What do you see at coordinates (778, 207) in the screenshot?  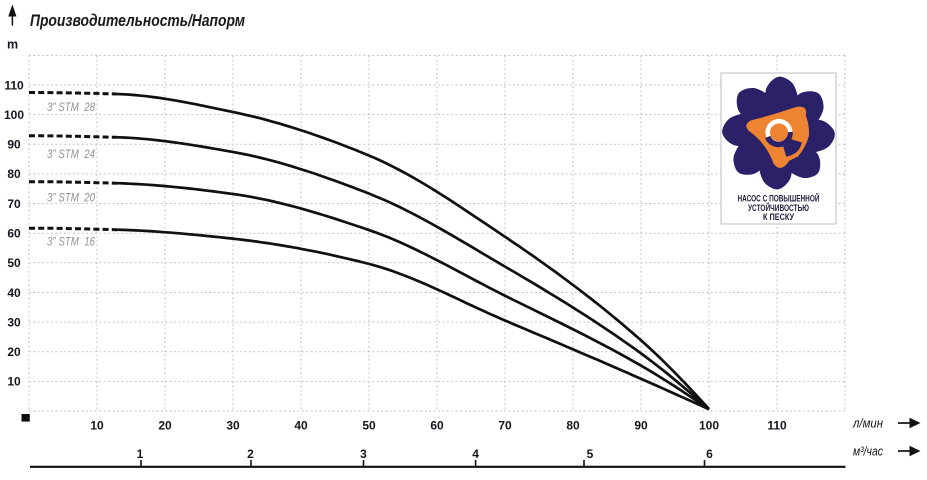 I see `svg-text: УСТОЙЧИВОСТЬЮ` at bounding box center [778, 207].